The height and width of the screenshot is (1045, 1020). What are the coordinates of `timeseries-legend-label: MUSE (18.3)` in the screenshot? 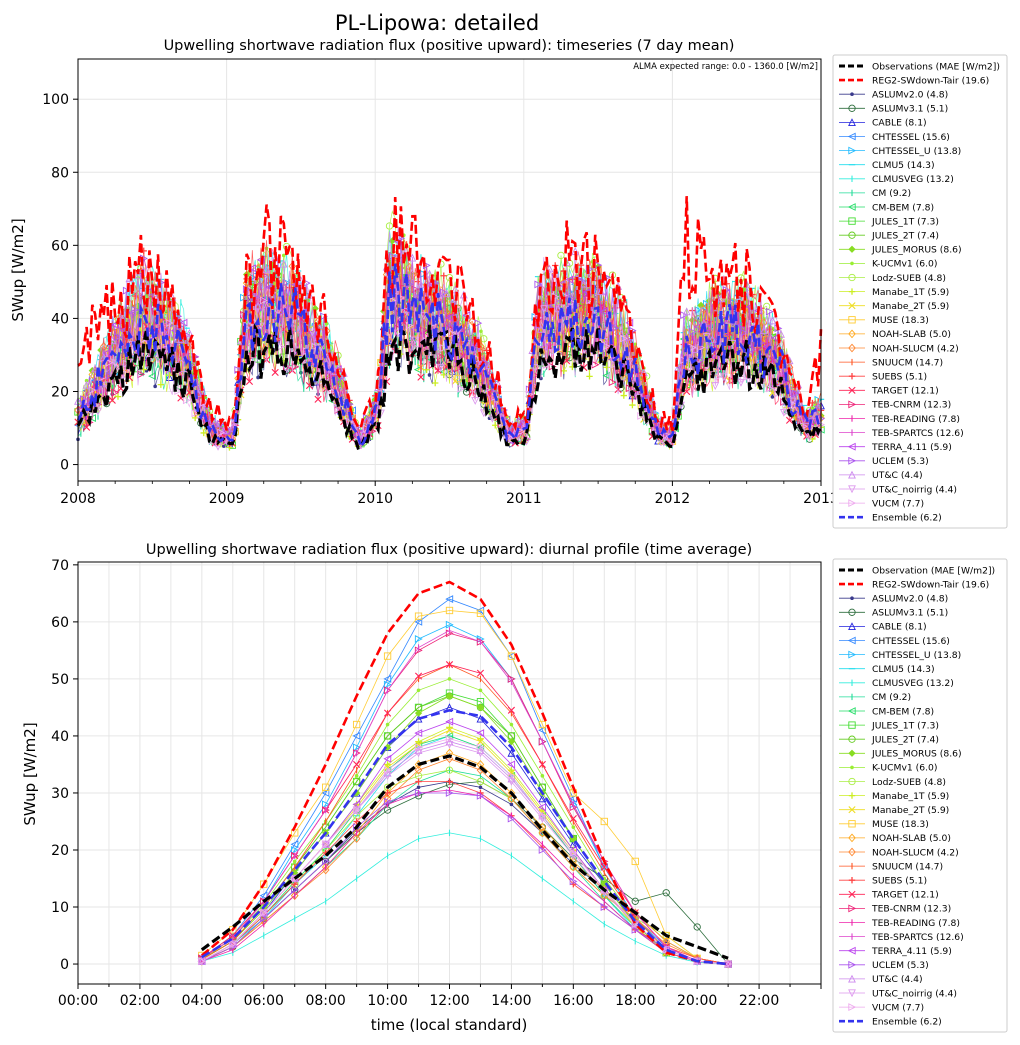 It's located at (900, 320).